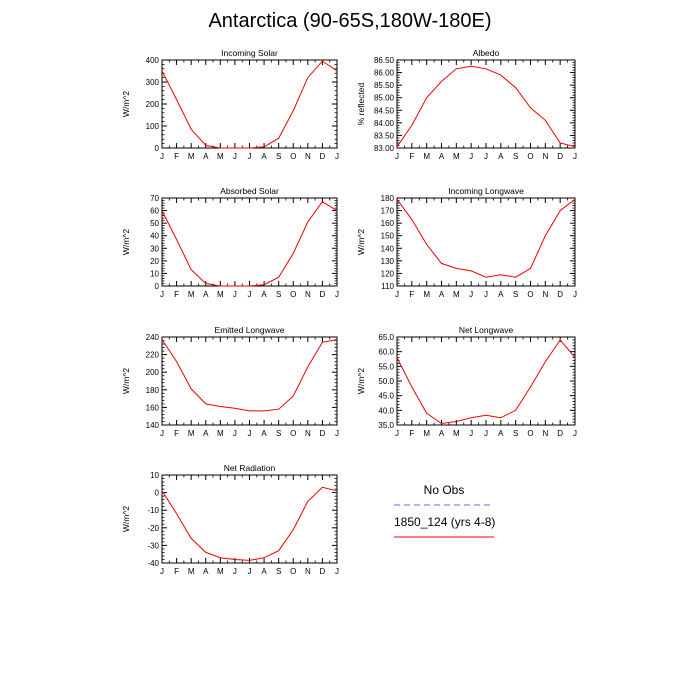 The image size is (700, 700). Describe the element at coordinates (153, 82) in the screenshot. I see `y-tick-label: 300` at that location.